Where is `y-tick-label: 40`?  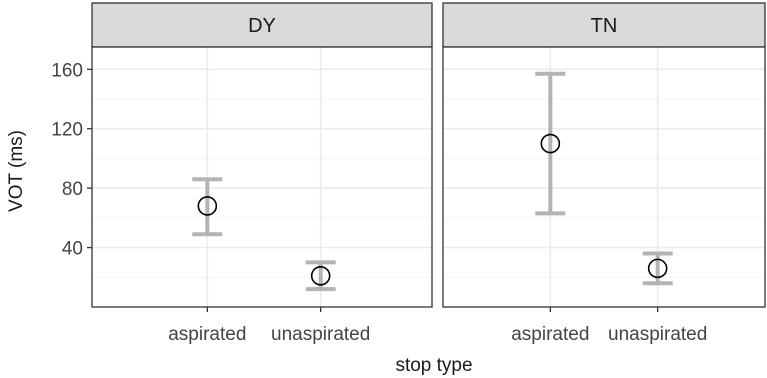
y-tick-label: 40 is located at coordinates (72, 249).